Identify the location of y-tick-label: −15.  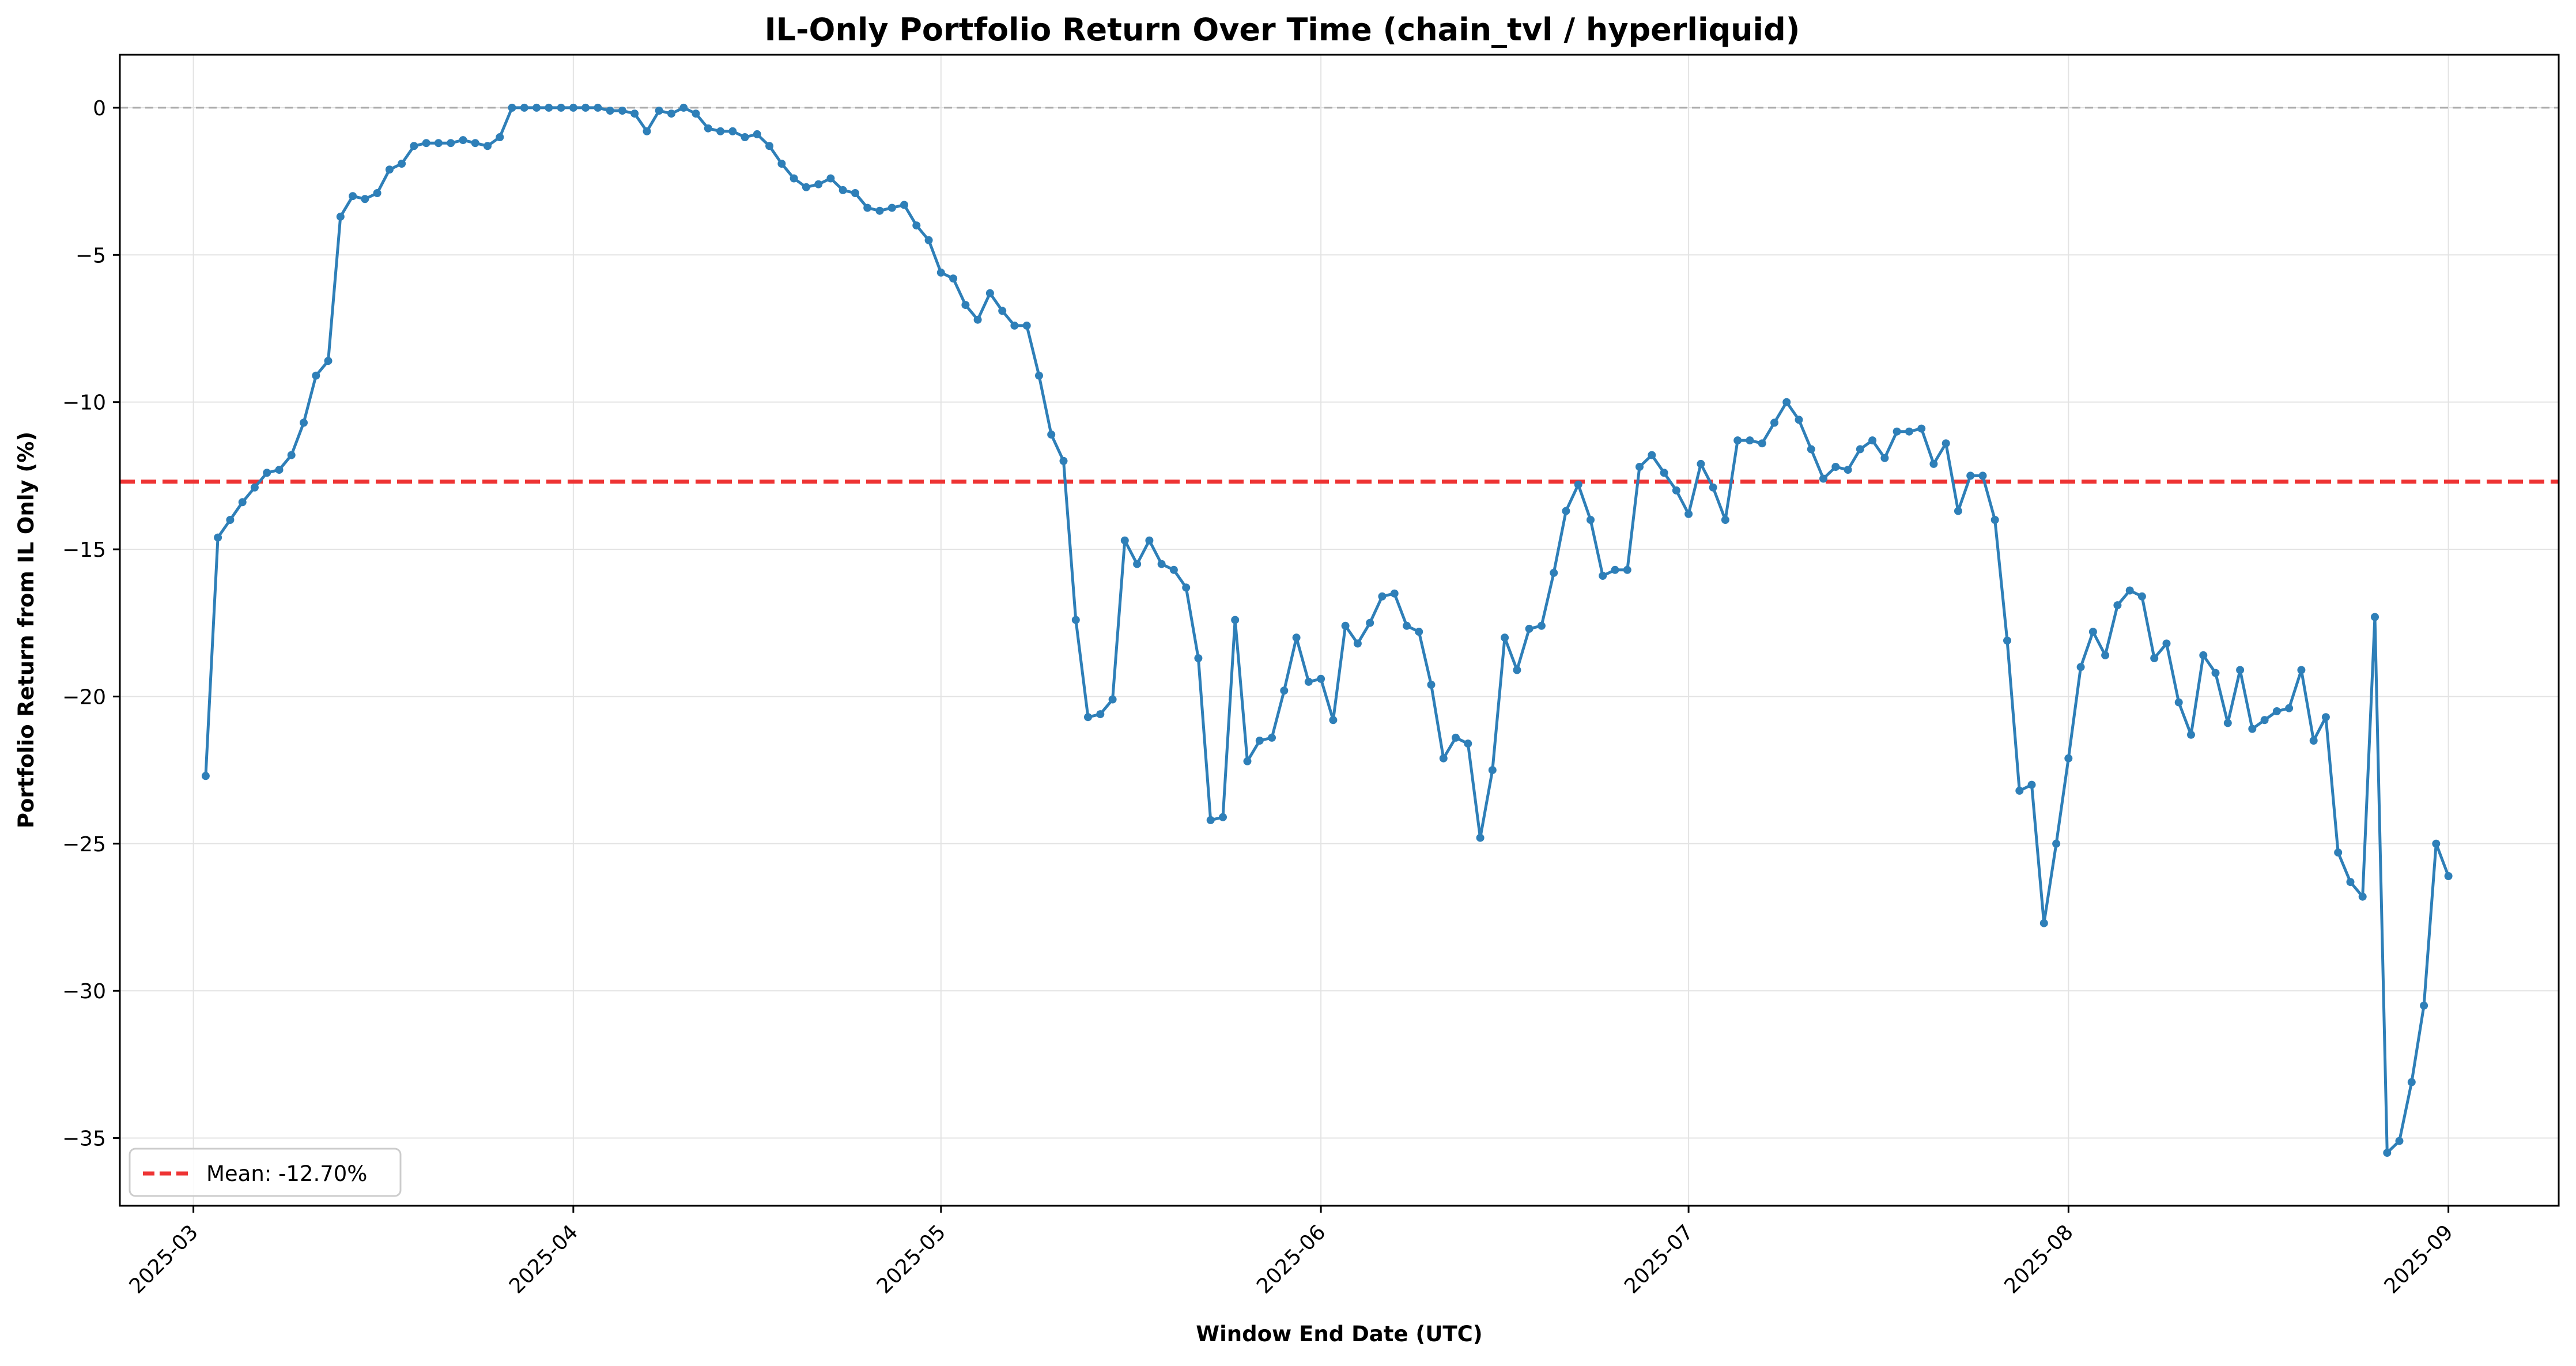
(84, 550).